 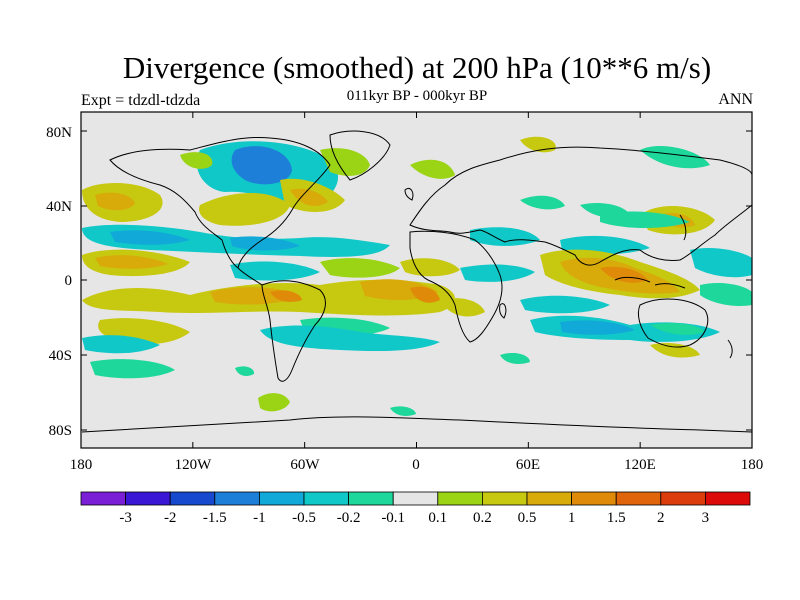 I want to click on season-label: ANN, so click(x=735, y=99).